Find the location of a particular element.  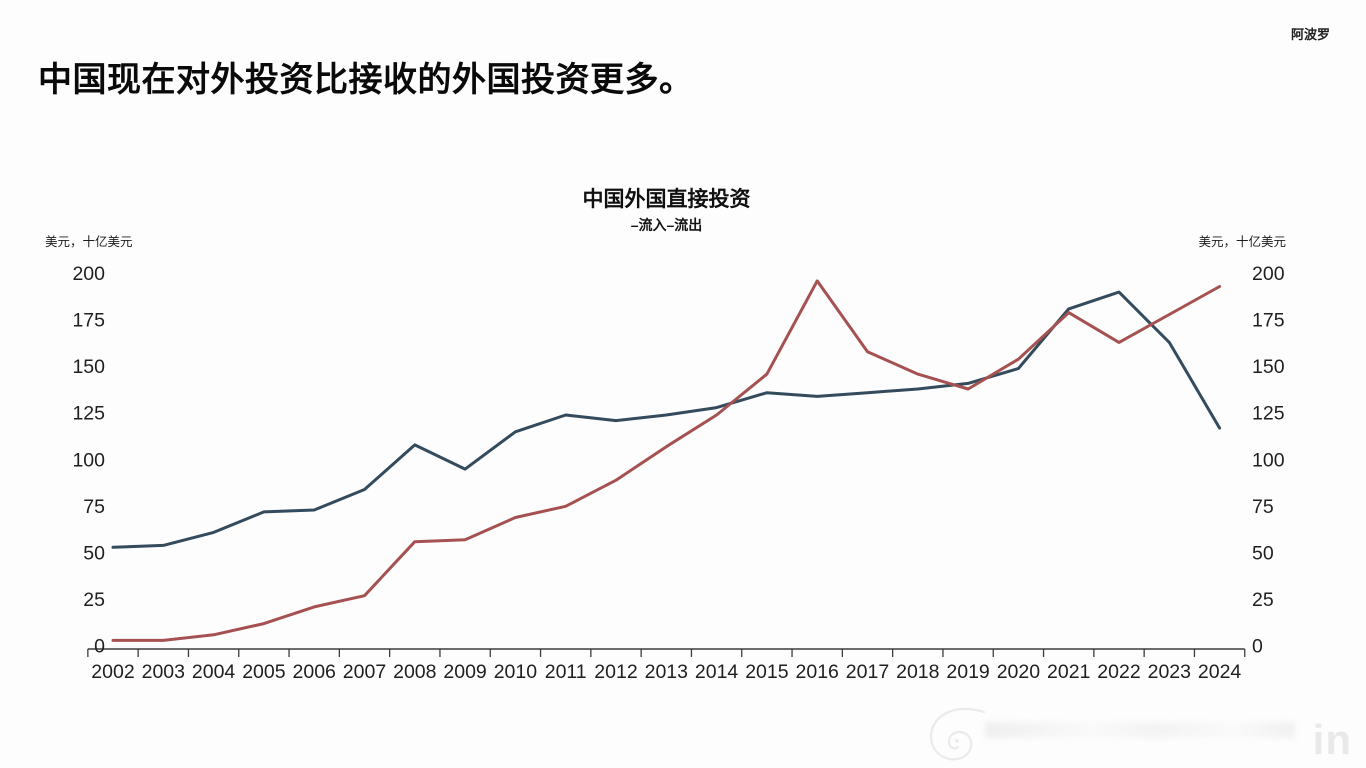

y-tick-label-left: 50 is located at coordinates (94, 553).